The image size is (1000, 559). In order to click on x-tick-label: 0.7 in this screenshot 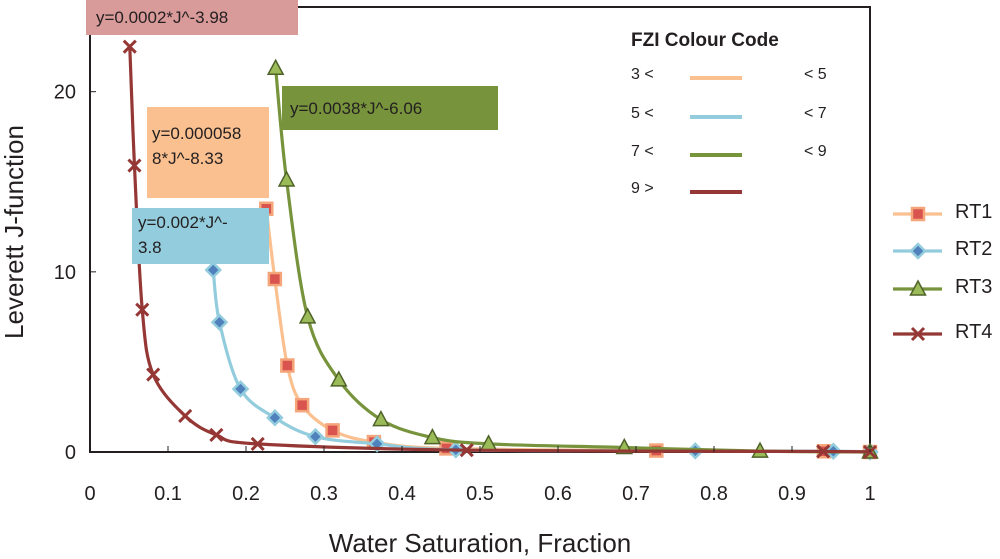, I will do `click(636, 494)`.